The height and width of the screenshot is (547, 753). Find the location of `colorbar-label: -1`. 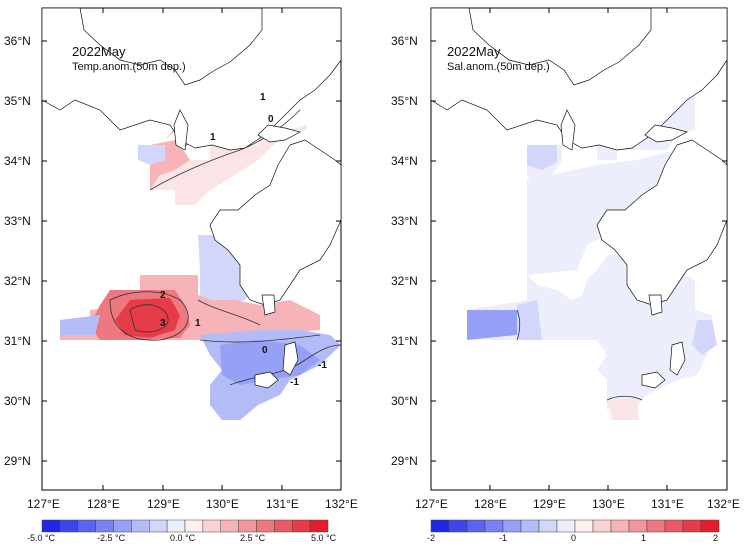

colorbar-label: -1 is located at coordinates (503, 538).